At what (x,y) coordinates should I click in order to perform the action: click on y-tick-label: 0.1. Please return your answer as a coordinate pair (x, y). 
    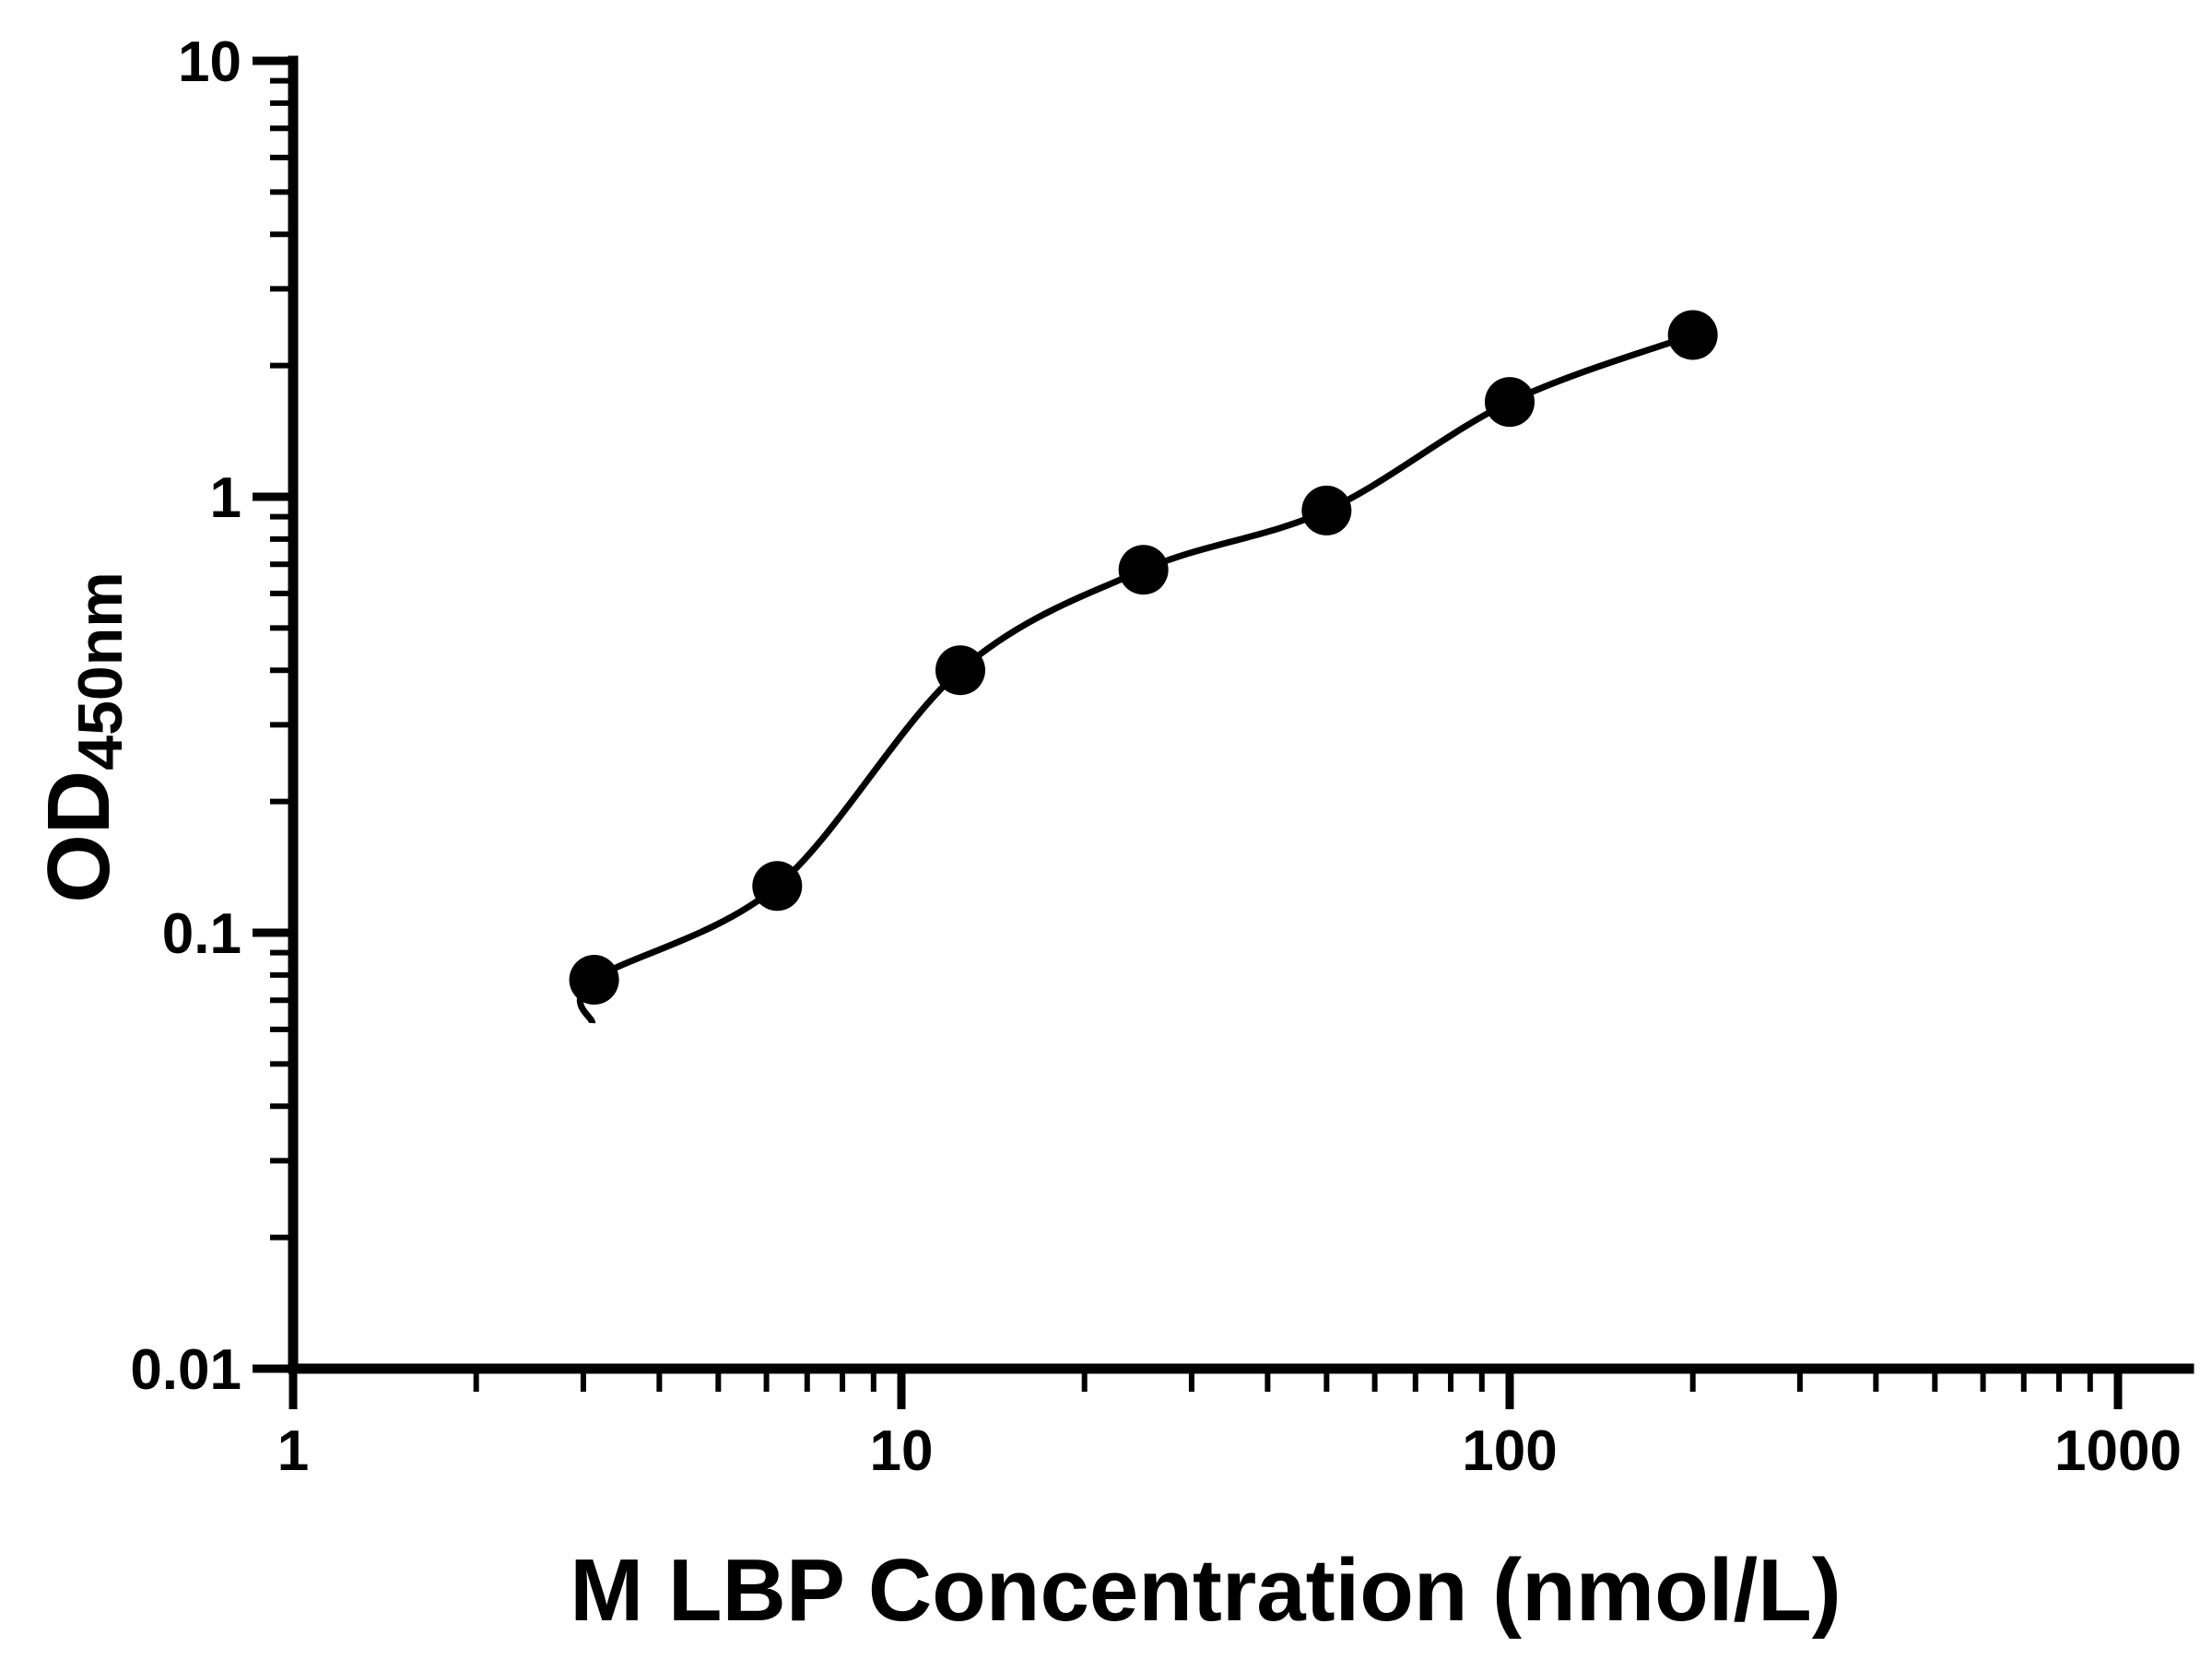
    Looking at the image, I should click on (201, 934).